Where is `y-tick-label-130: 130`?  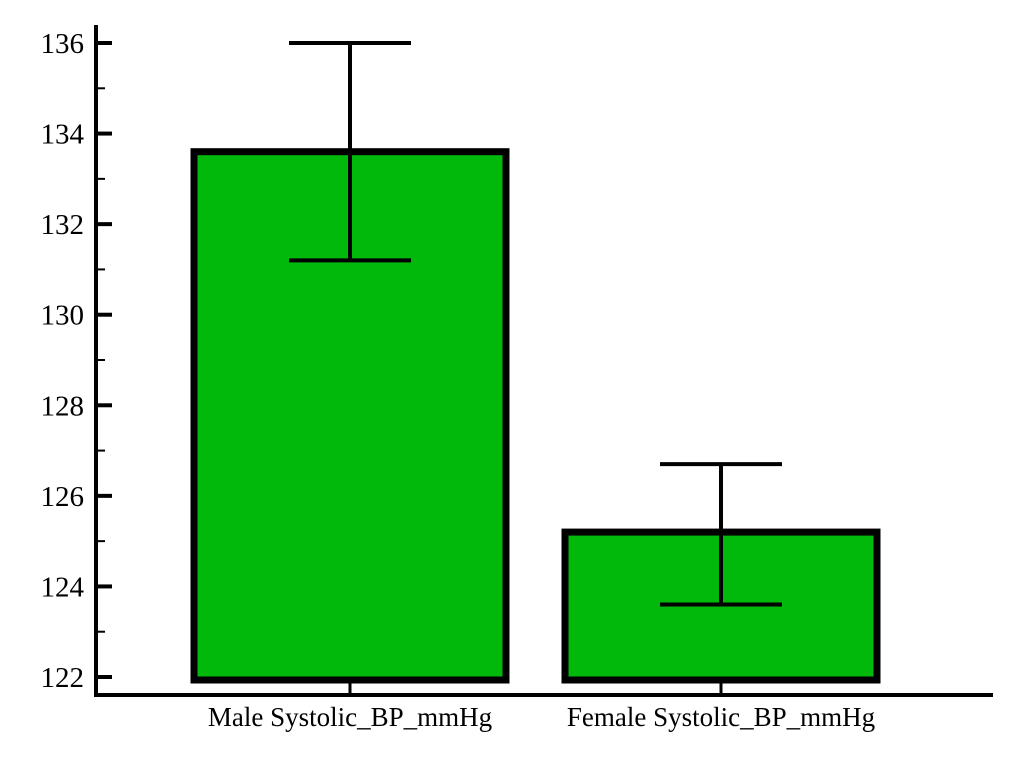
y-tick-label-130: 130 is located at coordinates (63, 316).